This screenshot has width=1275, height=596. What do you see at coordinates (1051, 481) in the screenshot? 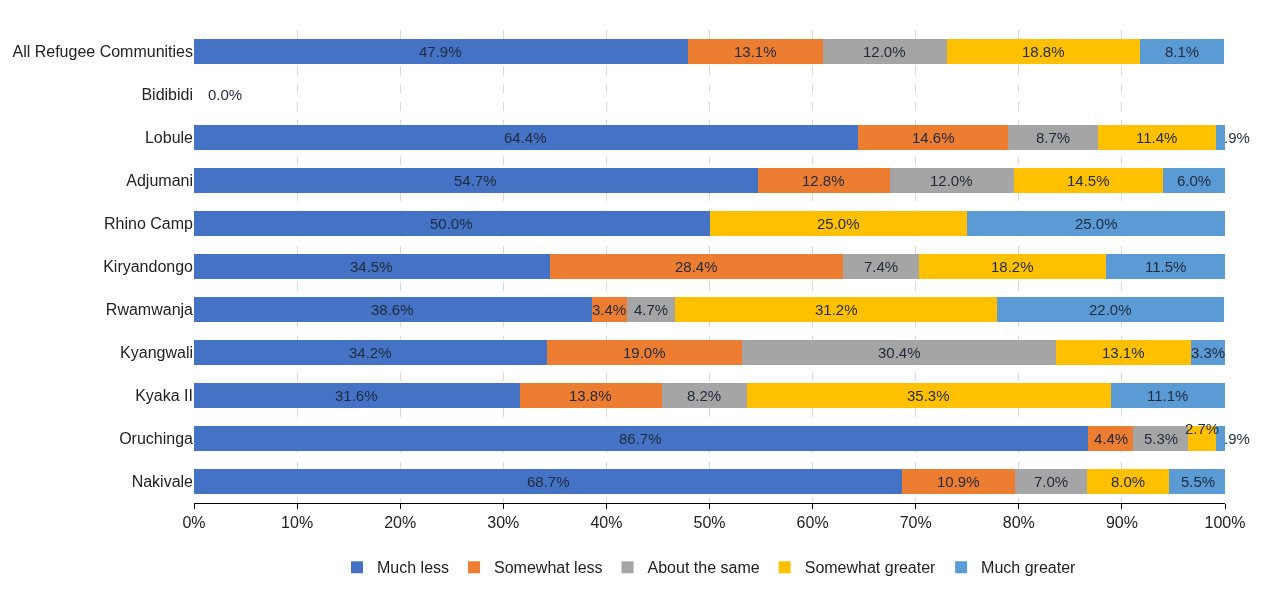
I see `data-label: 7.0%` at bounding box center [1051, 481].